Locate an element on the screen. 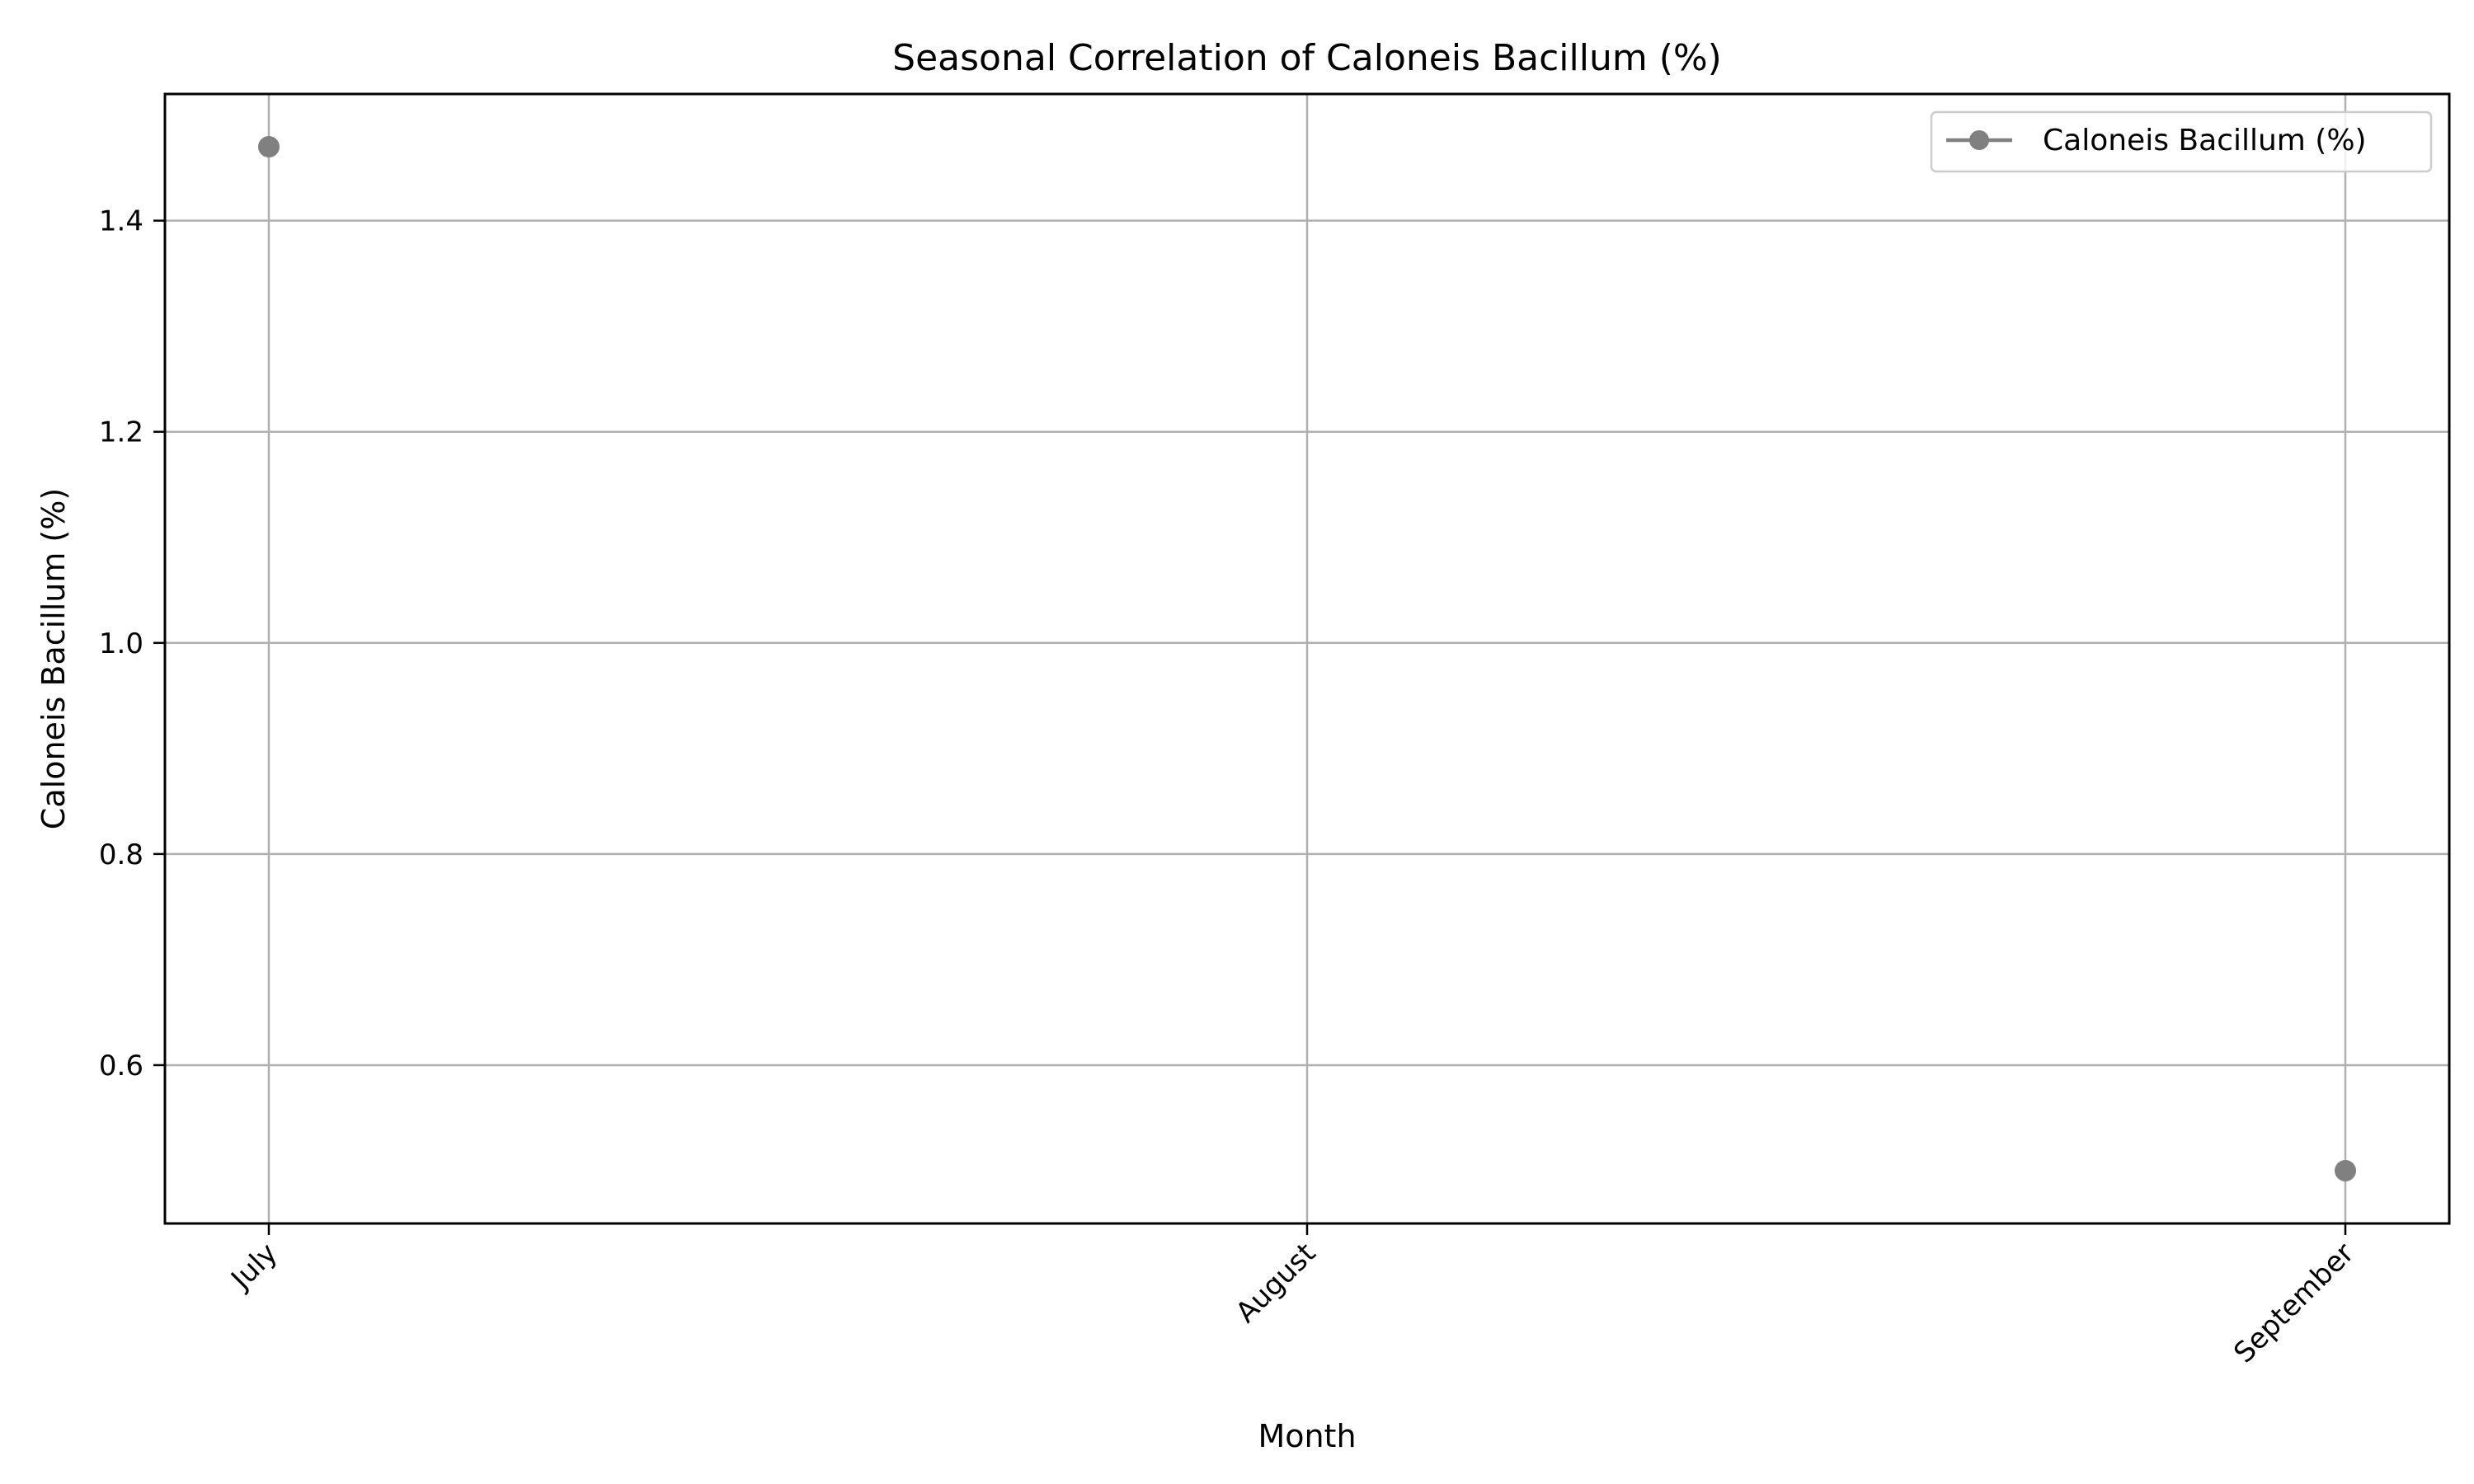 The height and width of the screenshot is (1484, 2474). x-axis-label: Month is located at coordinates (1307, 1436).